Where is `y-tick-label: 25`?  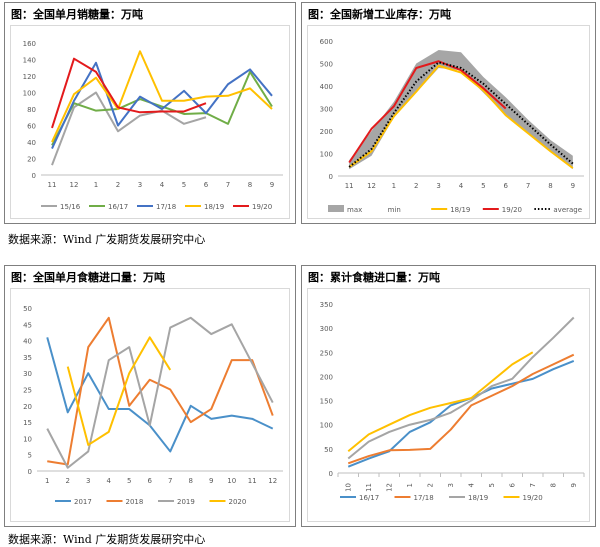 y-tick-label: 25 is located at coordinates (27, 391).